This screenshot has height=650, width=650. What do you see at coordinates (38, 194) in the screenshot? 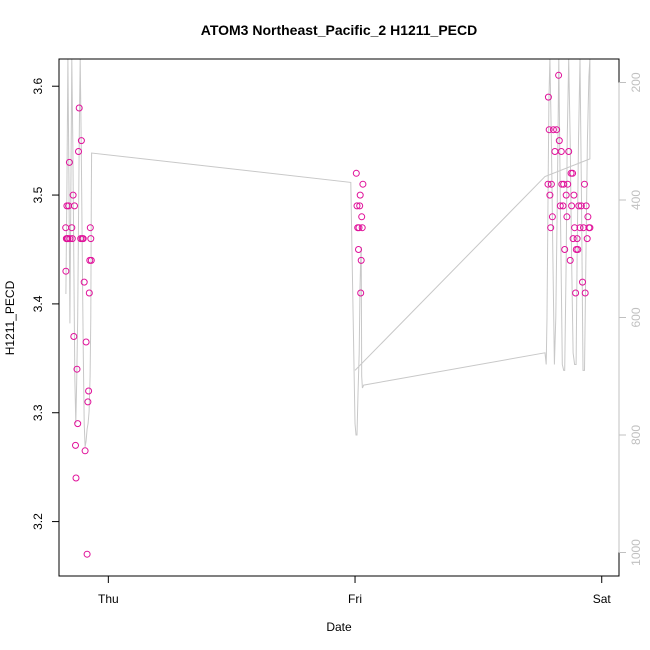
I see `y-tick-label: 3.5` at bounding box center [38, 194].